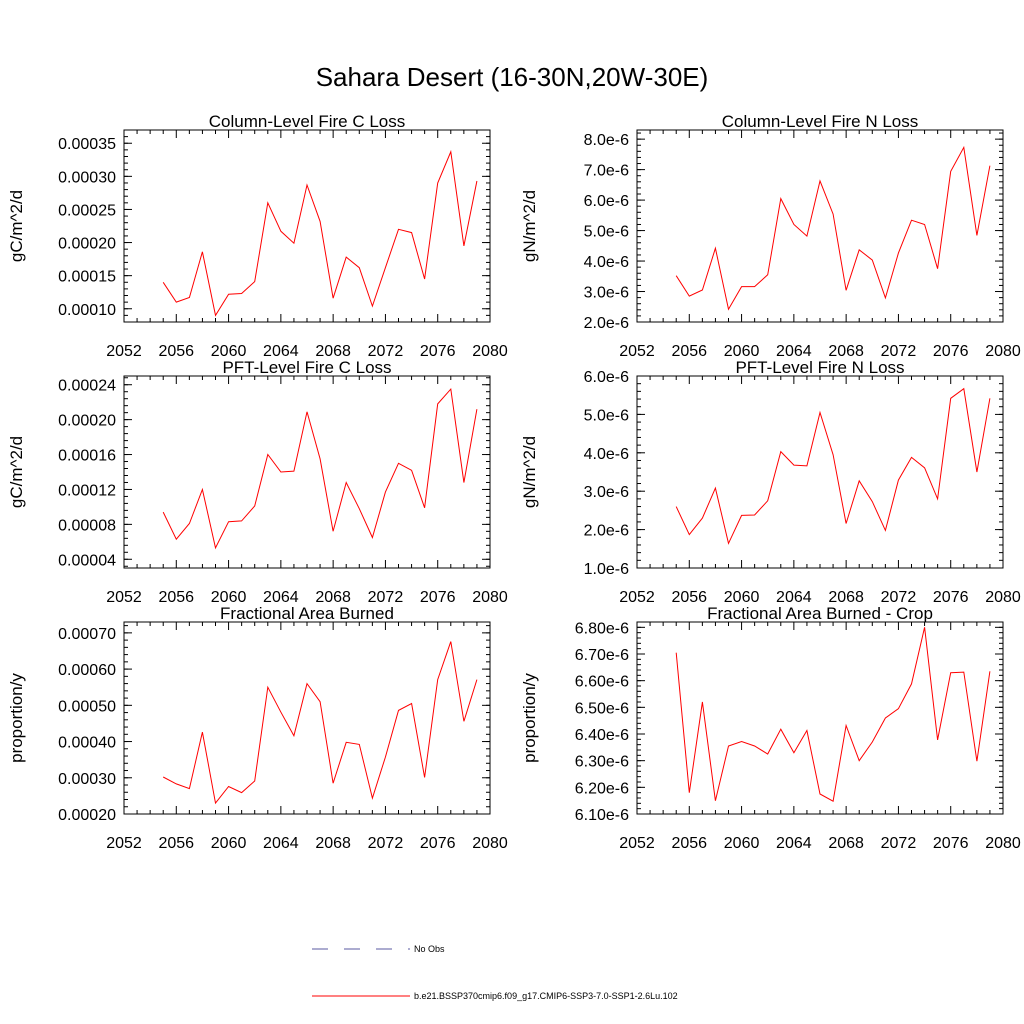 The width and height of the screenshot is (1024, 1024). I want to click on y-tick-label: 6.50e-6, so click(602, 708).